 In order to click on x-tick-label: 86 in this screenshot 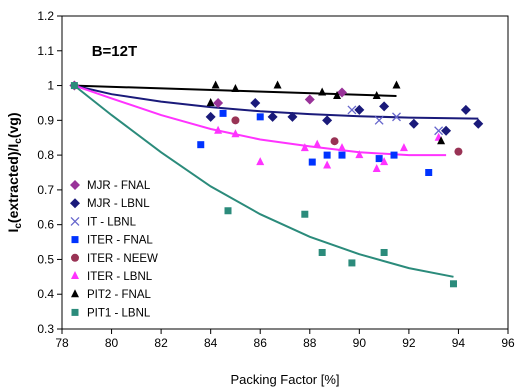, I will do `click(261, 343)`.